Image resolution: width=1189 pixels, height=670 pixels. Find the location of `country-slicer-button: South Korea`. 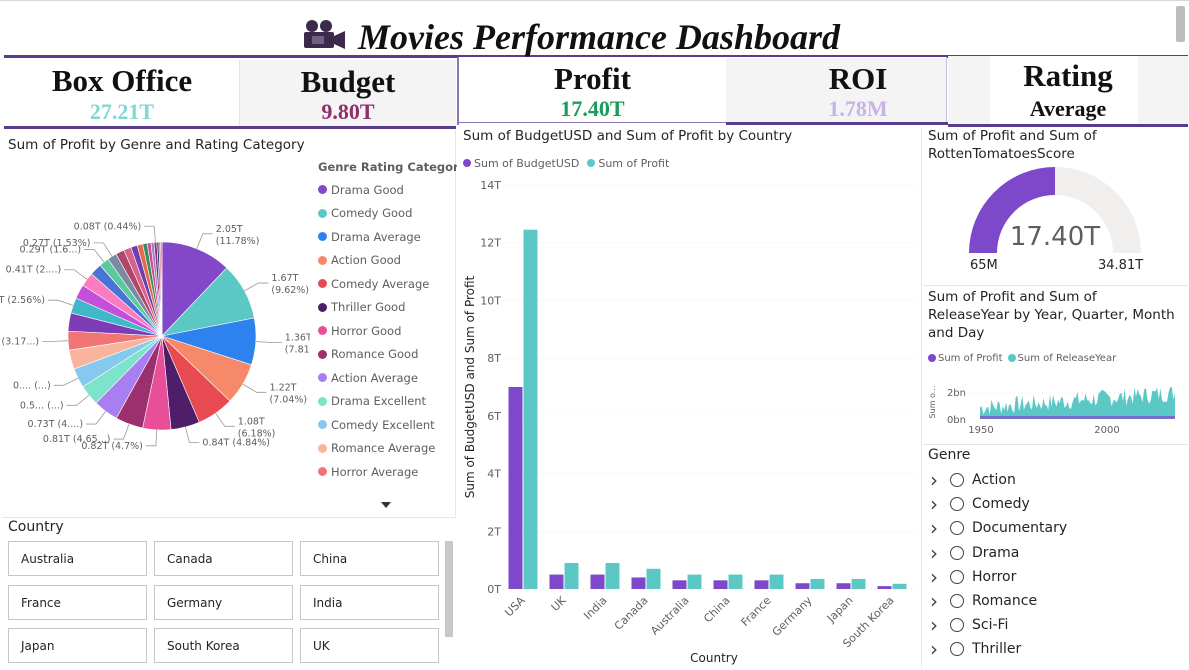

country-slicer-button: South Korea is located at coordinates (223, 645).